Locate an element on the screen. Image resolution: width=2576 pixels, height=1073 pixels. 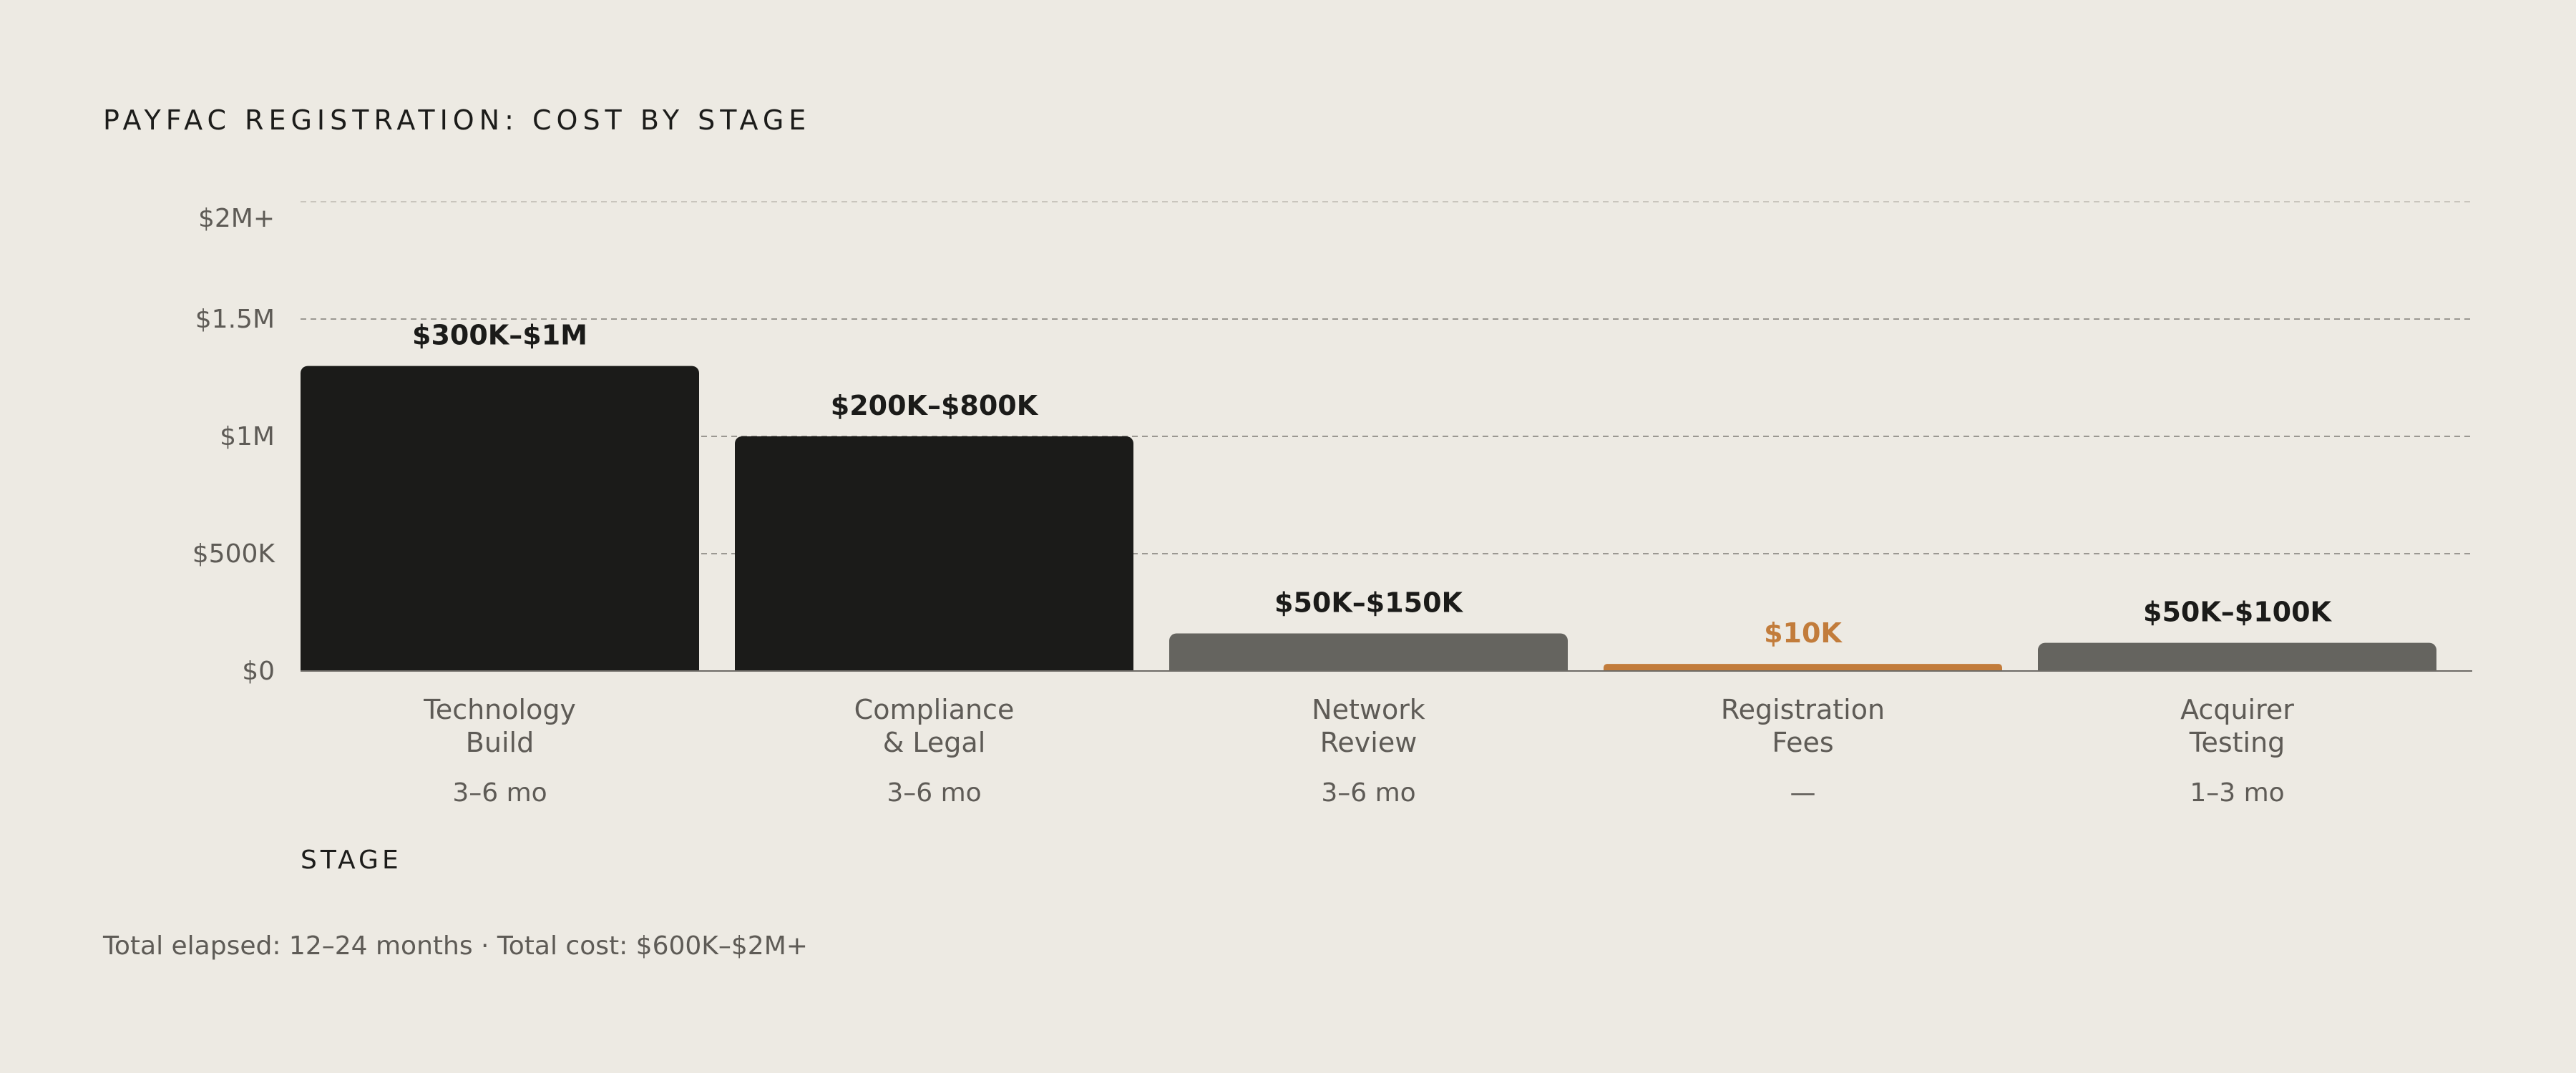
x-tick-label: Registration is located at coordinates (1803, 709).